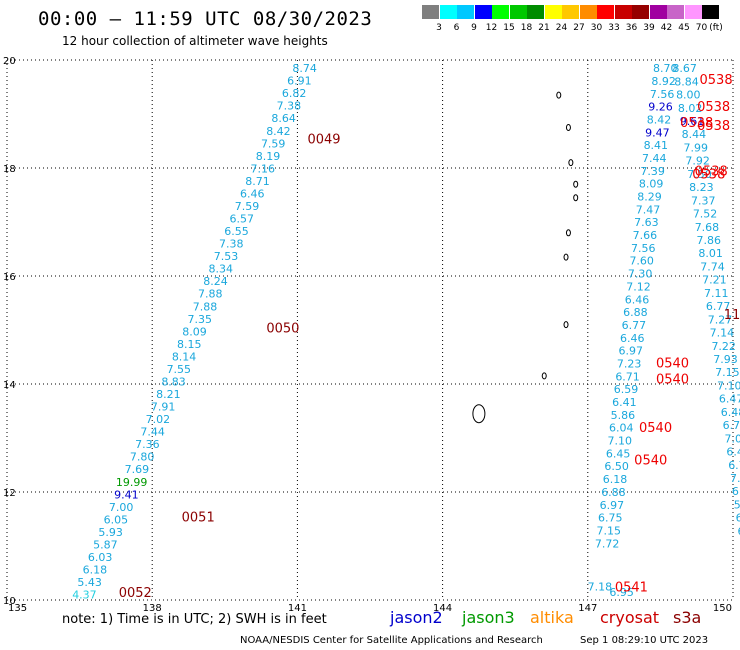 This screenshot has height=650, width=740. What do you see at coordinates (95, 570) in the screenshot?
I see `wave-height-value: 6.18` at bounding box center [95, 570].